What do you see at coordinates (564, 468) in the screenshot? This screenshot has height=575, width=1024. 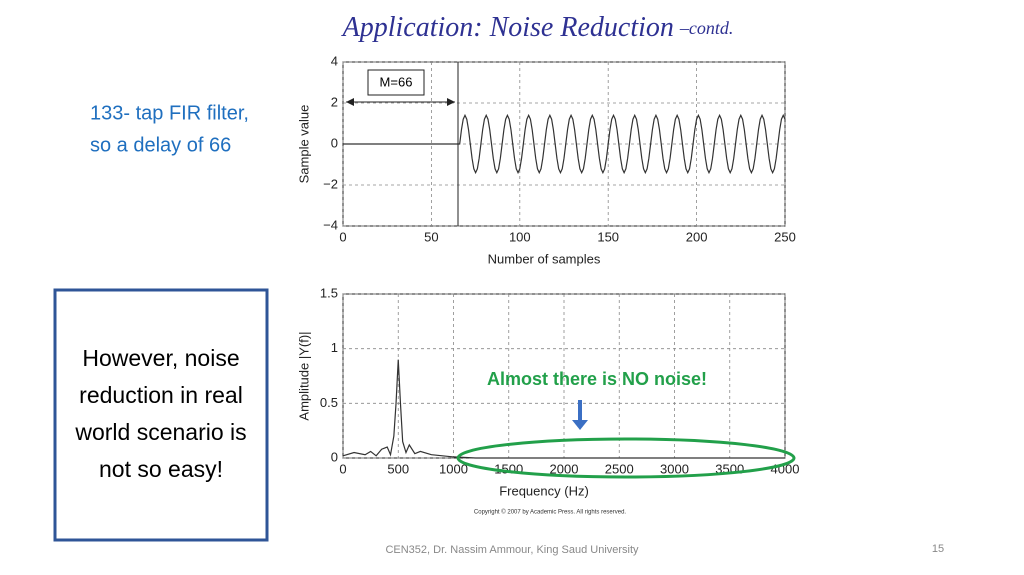 I see `x-tick-label: 2000` at bounding box center [564, 468].